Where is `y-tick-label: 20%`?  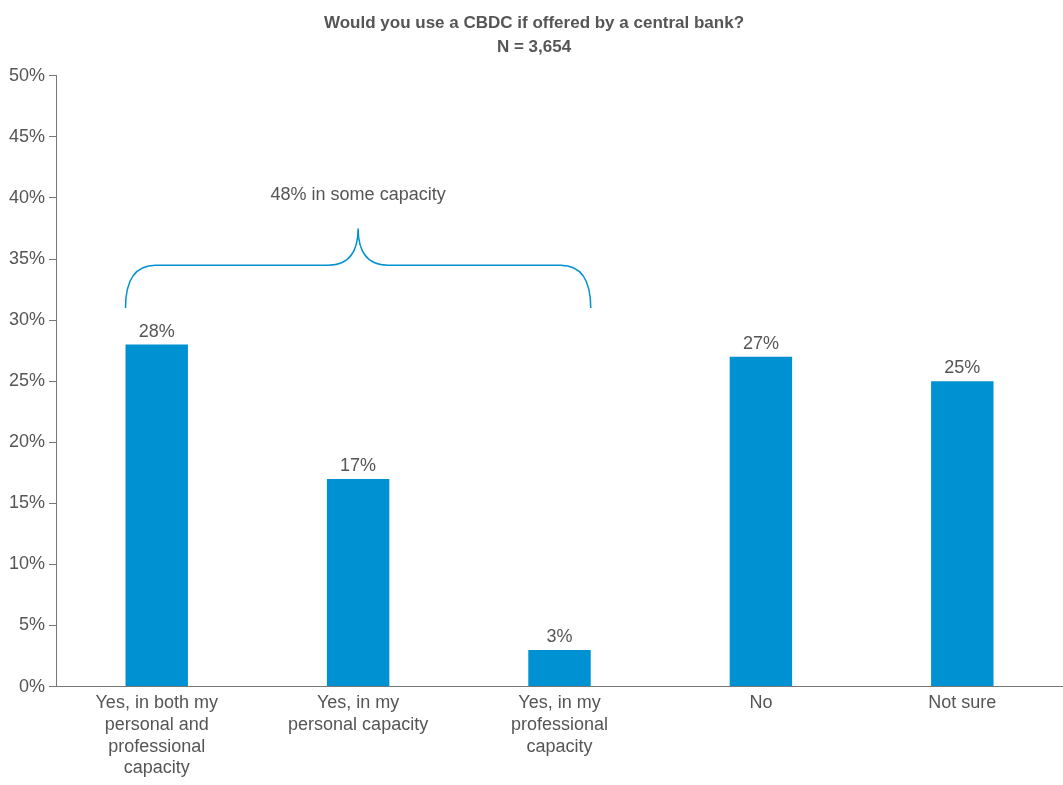
y-tick-label: 20% is located at coordinates (27, 441).